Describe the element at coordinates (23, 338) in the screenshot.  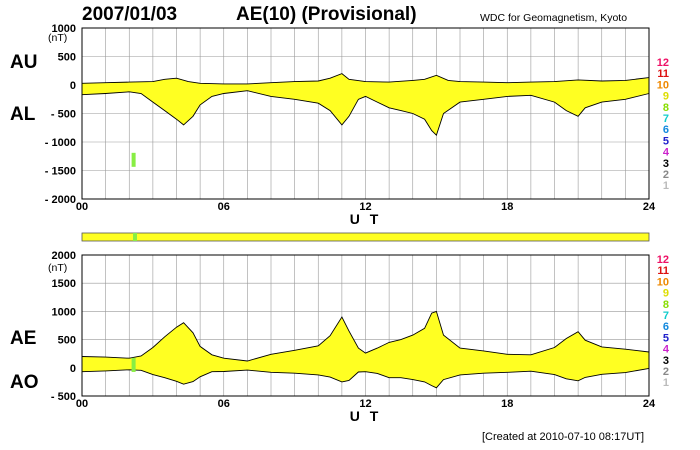
I see `upper-label-ae: AE` at that location.